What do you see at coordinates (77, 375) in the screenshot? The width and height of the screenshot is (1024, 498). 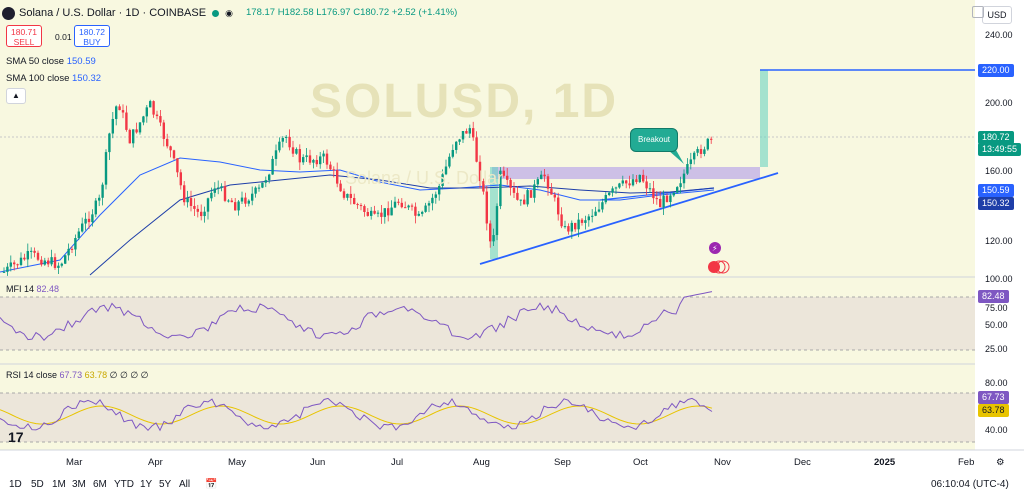 I see `rsi-legend: RSI 14 close 67.73 63.78 ∅ ∅ ∅ ∅` at bounding box center [77, 375].